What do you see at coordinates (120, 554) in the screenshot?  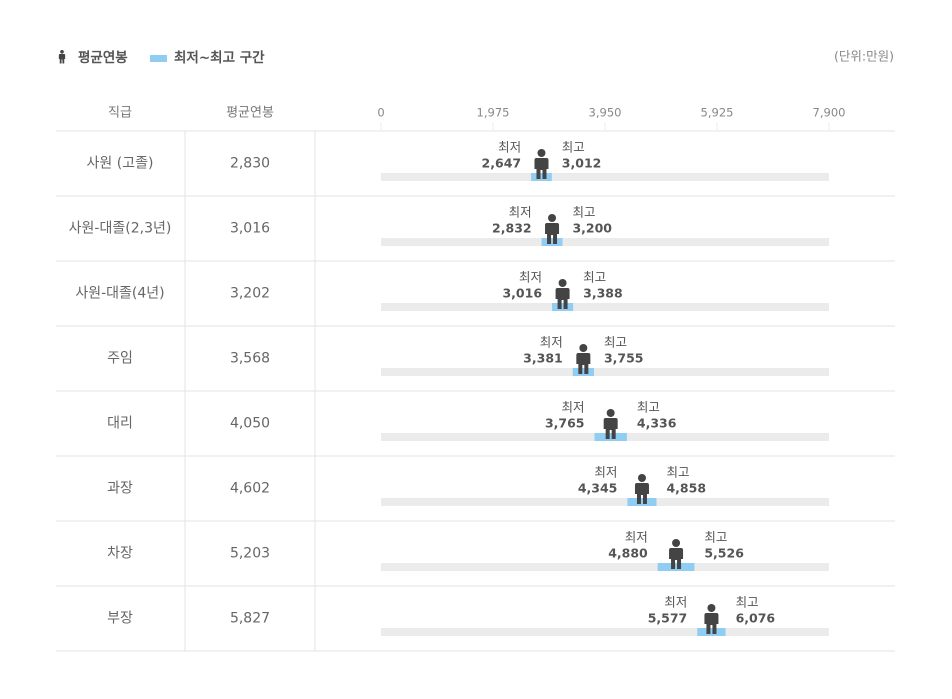 I see `category-label: 차장` at bounding box center [120, 554].